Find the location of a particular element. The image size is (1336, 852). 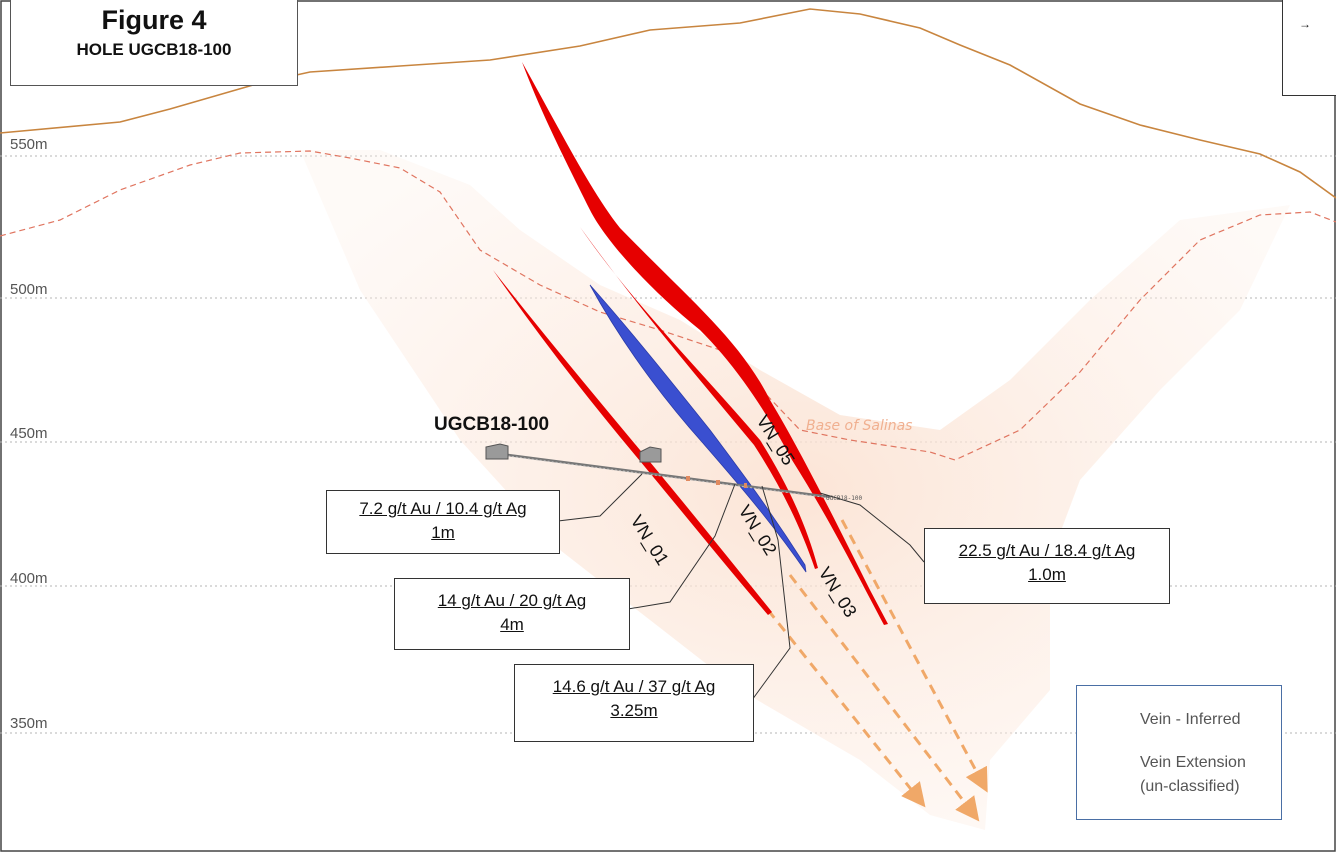

intercept-width: 4m is located at coordinates (512, 624).